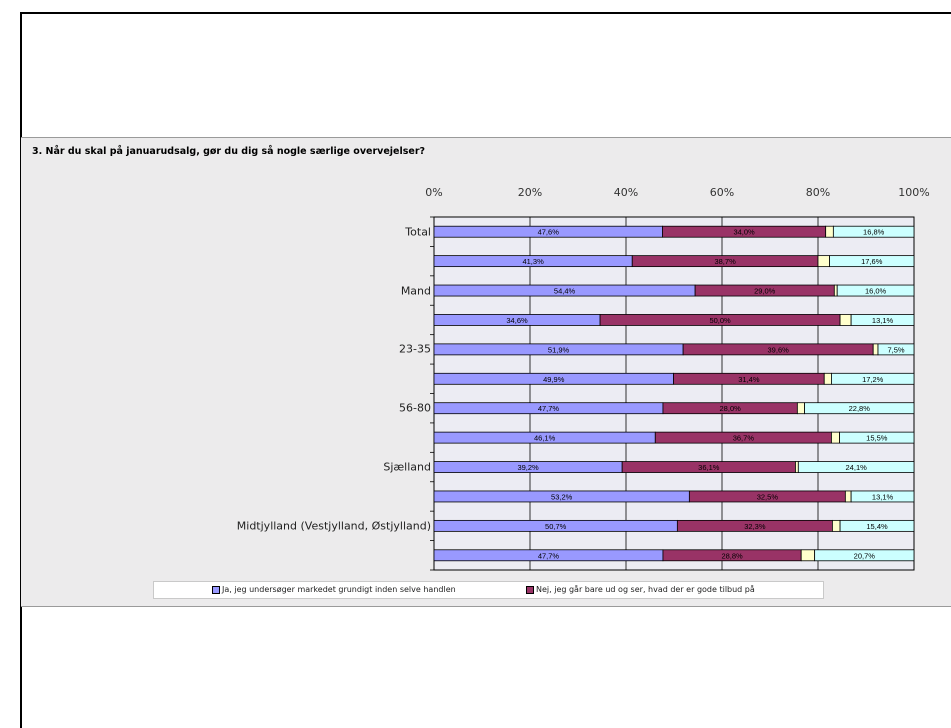 The image size is (951, 728). What do you see at coordinates (556, 526) in the screenshot?
I see `bar-label: 50,7%` at bounding box center [556, 526].